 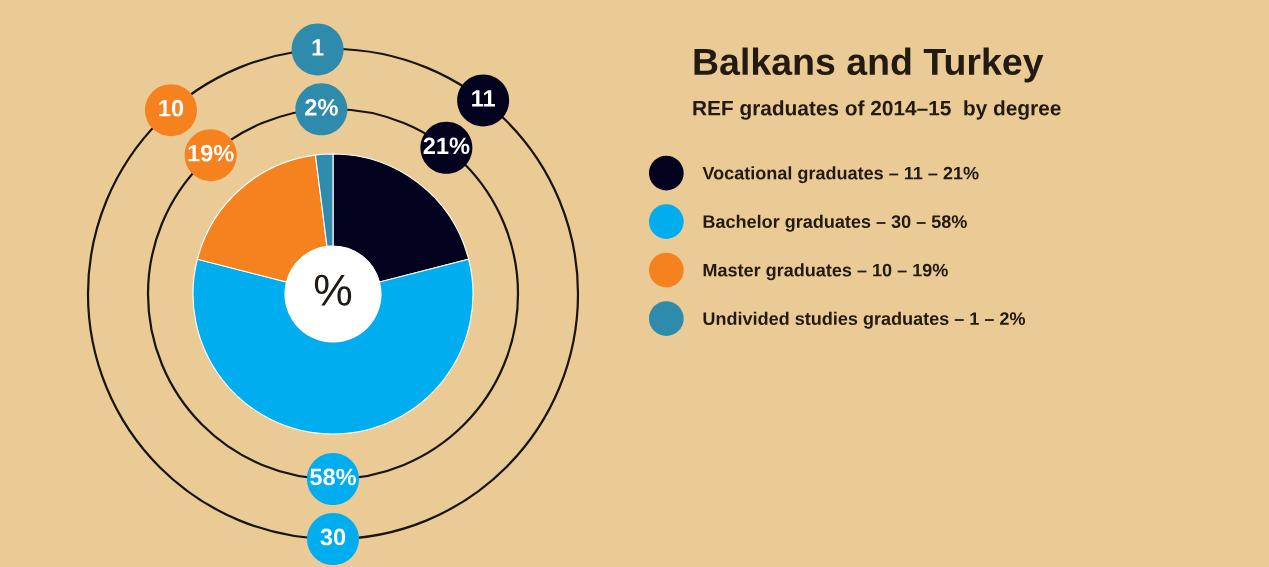 What do you see at coordinates (864, 320) in the screenshot?
I see `legend-label: Undivided studies graduates – 1 – 2%` at bounding box center [864, 320].